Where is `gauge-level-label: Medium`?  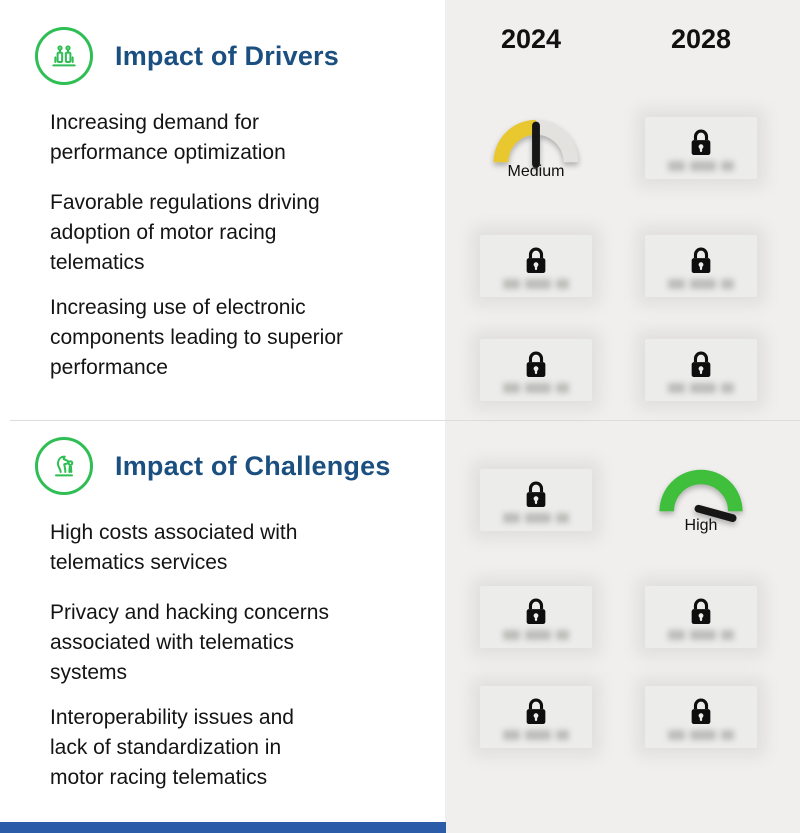 gauge-level-label: Medium is located at coordinates (536, 171).